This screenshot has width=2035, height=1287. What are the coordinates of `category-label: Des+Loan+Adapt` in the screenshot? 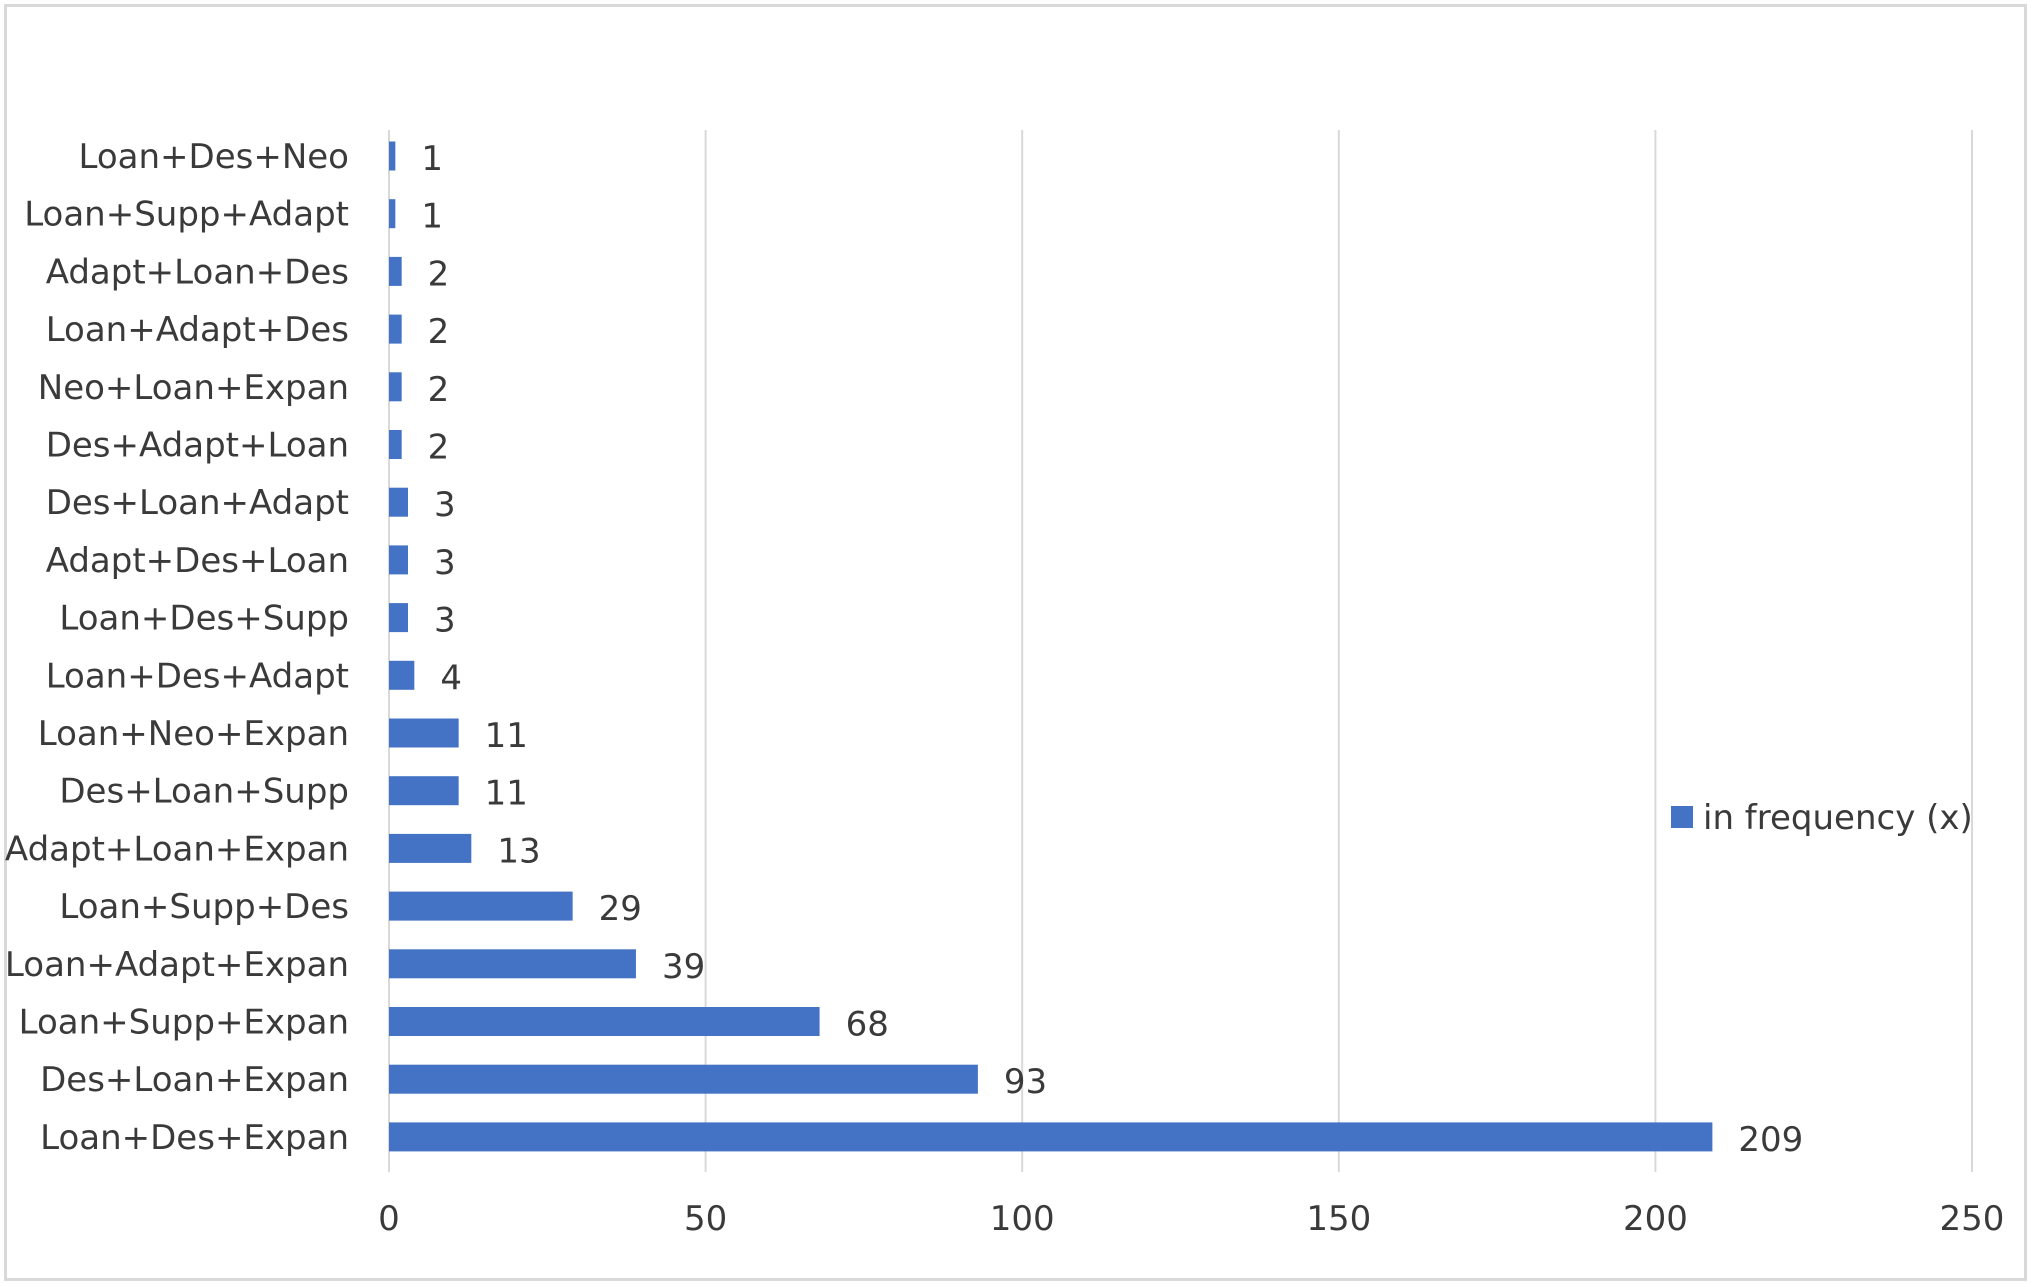 It's located at (197, 503).